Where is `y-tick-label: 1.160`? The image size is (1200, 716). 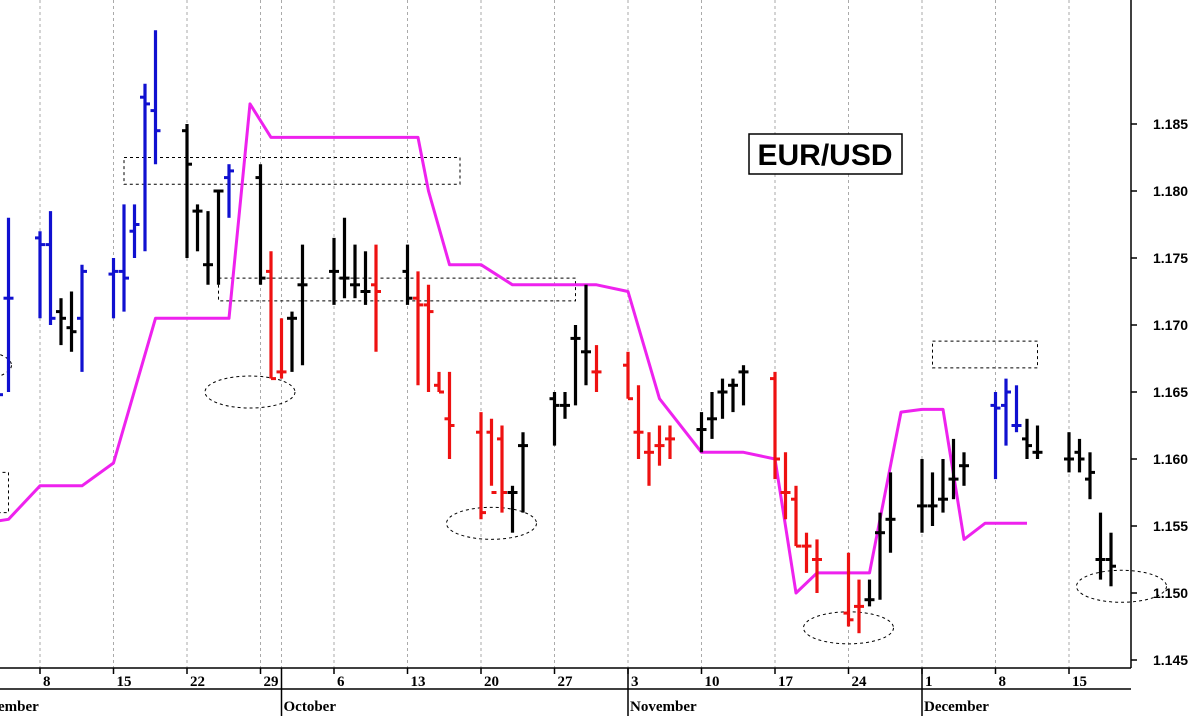
y-tick-label: 1.160 is located at coordinates (1170, 459).